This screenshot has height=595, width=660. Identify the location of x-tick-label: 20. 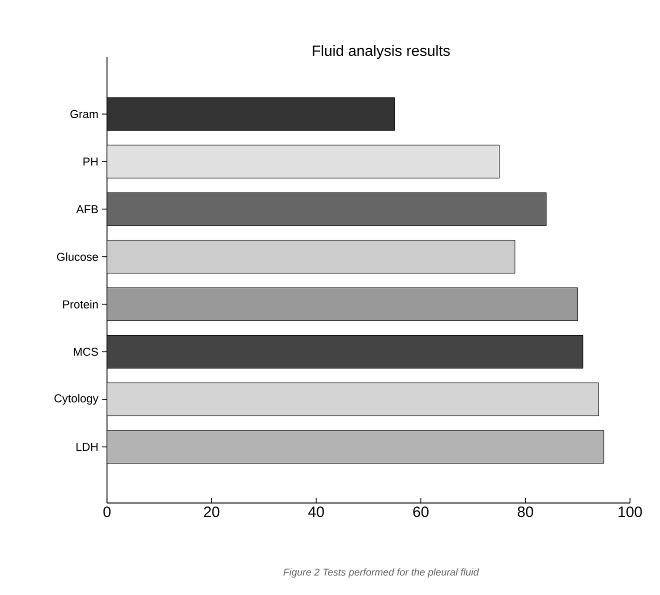
(212, 512).